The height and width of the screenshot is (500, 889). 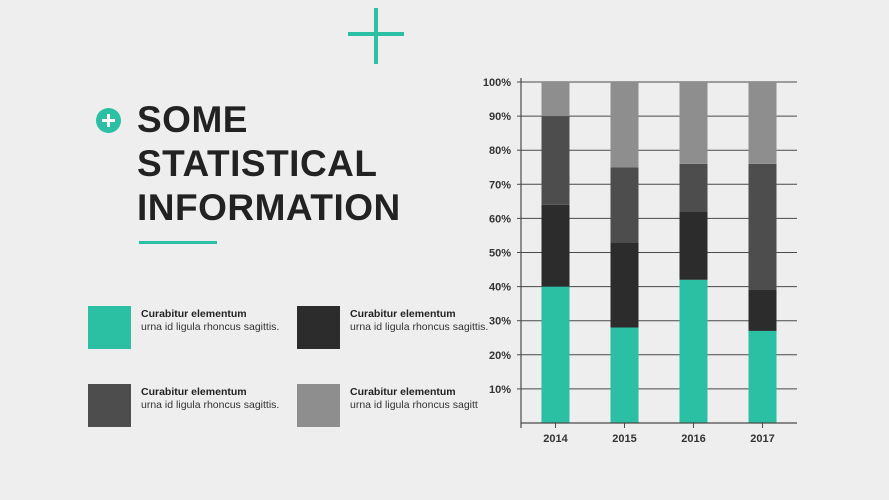 What do you see at coordinates (269, 207) in the screenshot?
I see `title-line-3: INFORMATION` at bounding box center [269, 207].